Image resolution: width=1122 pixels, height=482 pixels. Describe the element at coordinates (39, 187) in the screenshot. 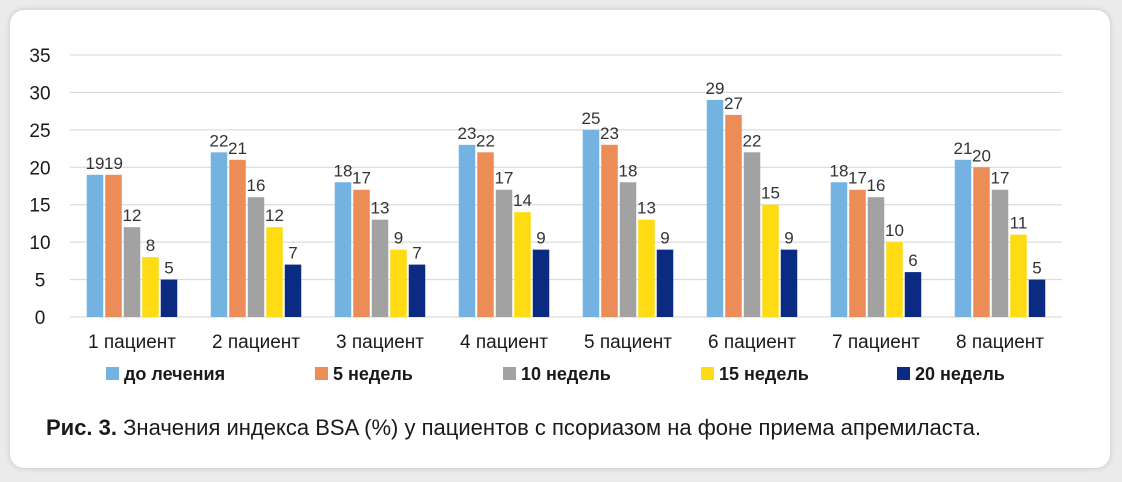

I see `y-axis-ticks: 0 5 10 15 20 25 30 35` at that location.